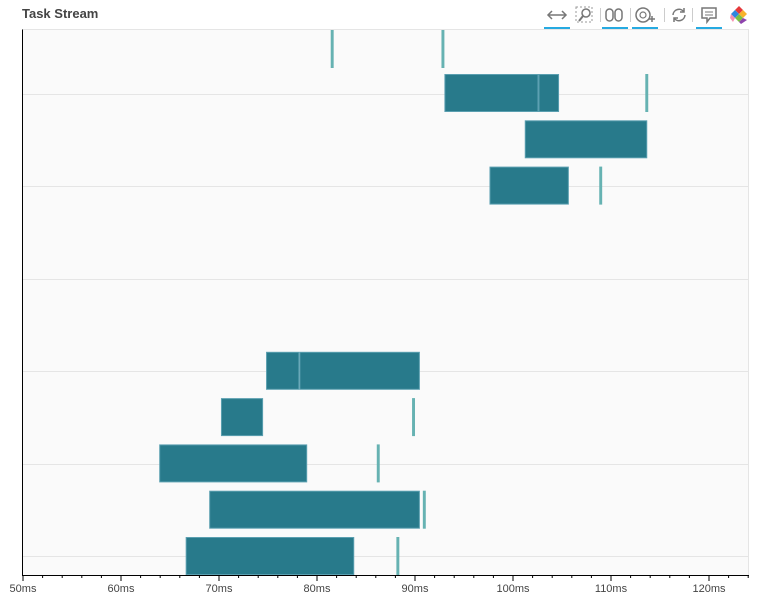 This screenshot has width=765, height=600. What do you see at coordinates (219, 589) in the screenshot?
I see `x-tick-label: 70ms` at bounding box center [219, 589].